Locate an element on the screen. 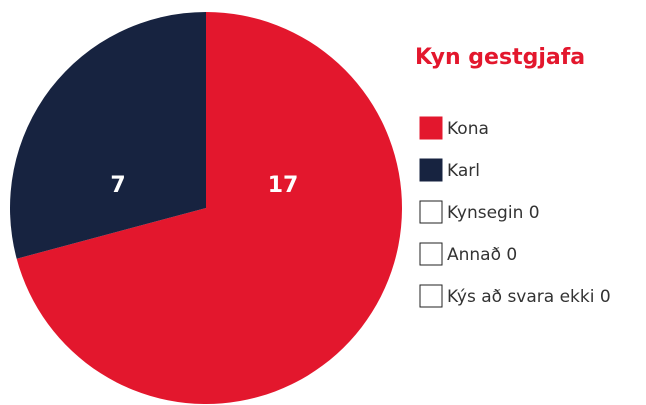  legend-label: Annað 0 is located at coordinates (482, 255).